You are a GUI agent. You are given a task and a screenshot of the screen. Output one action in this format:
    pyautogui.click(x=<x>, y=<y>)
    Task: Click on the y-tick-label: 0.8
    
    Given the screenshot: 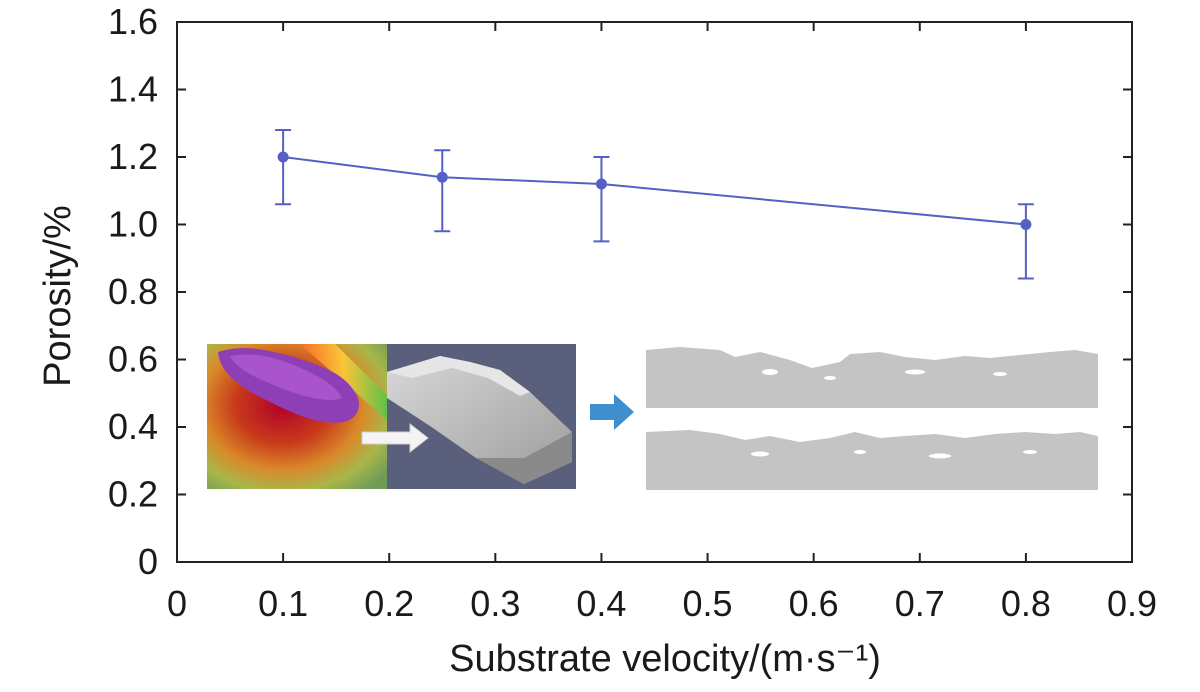 What is the action you would take?
    pyautogui.click(x=133, y=291)
    